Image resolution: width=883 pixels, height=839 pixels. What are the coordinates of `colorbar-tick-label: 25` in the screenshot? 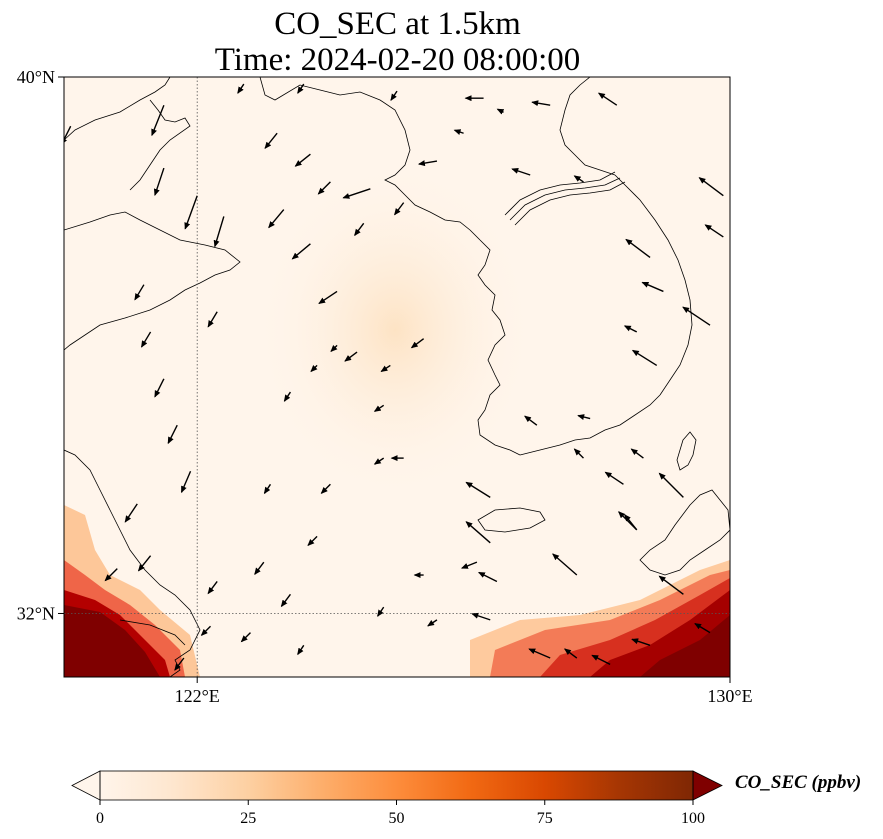 It's located at (248, 818).